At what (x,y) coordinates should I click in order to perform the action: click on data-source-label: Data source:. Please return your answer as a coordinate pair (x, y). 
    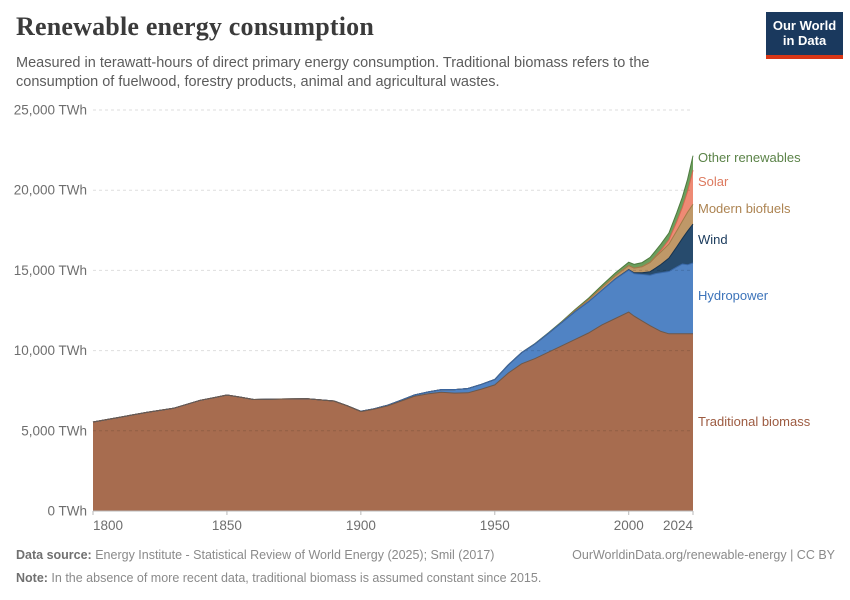
    Looking at the image, I should click on (54, 555).